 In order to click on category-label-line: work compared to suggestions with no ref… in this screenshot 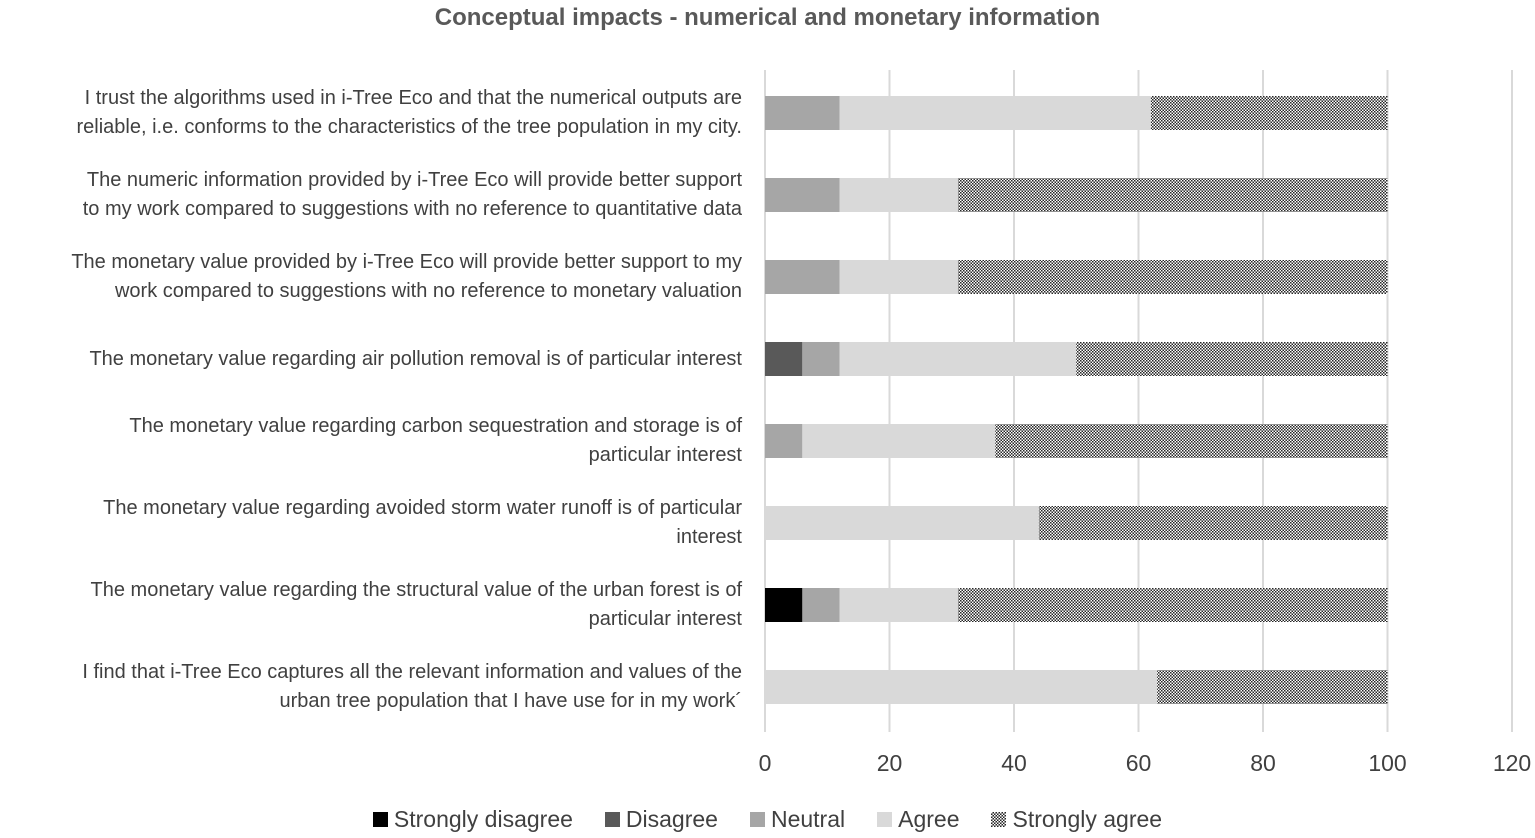, I will do `click(428, 291)`.